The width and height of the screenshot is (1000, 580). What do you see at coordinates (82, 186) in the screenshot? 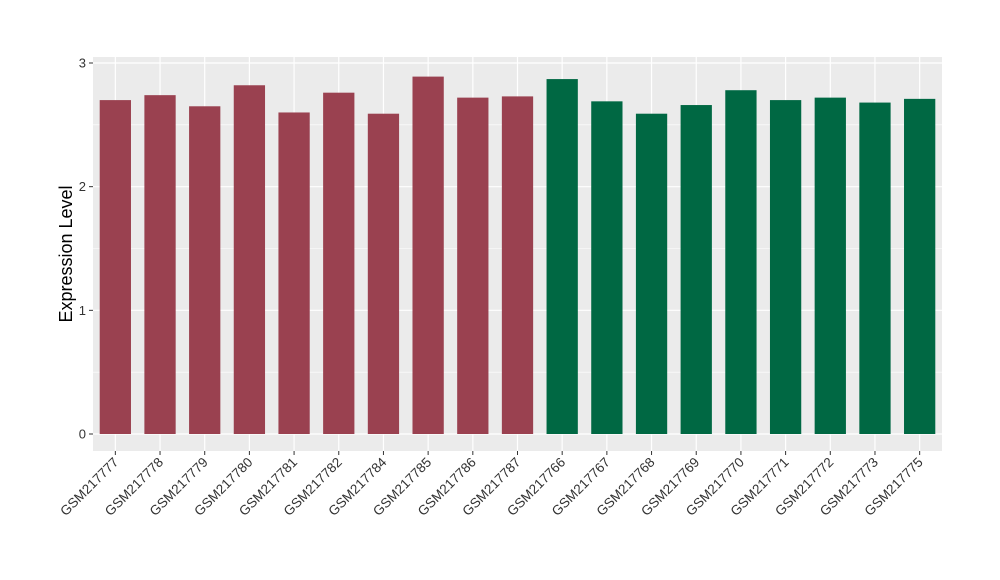
I see `y-tick-label: 2` at bounding box center [82, 186].